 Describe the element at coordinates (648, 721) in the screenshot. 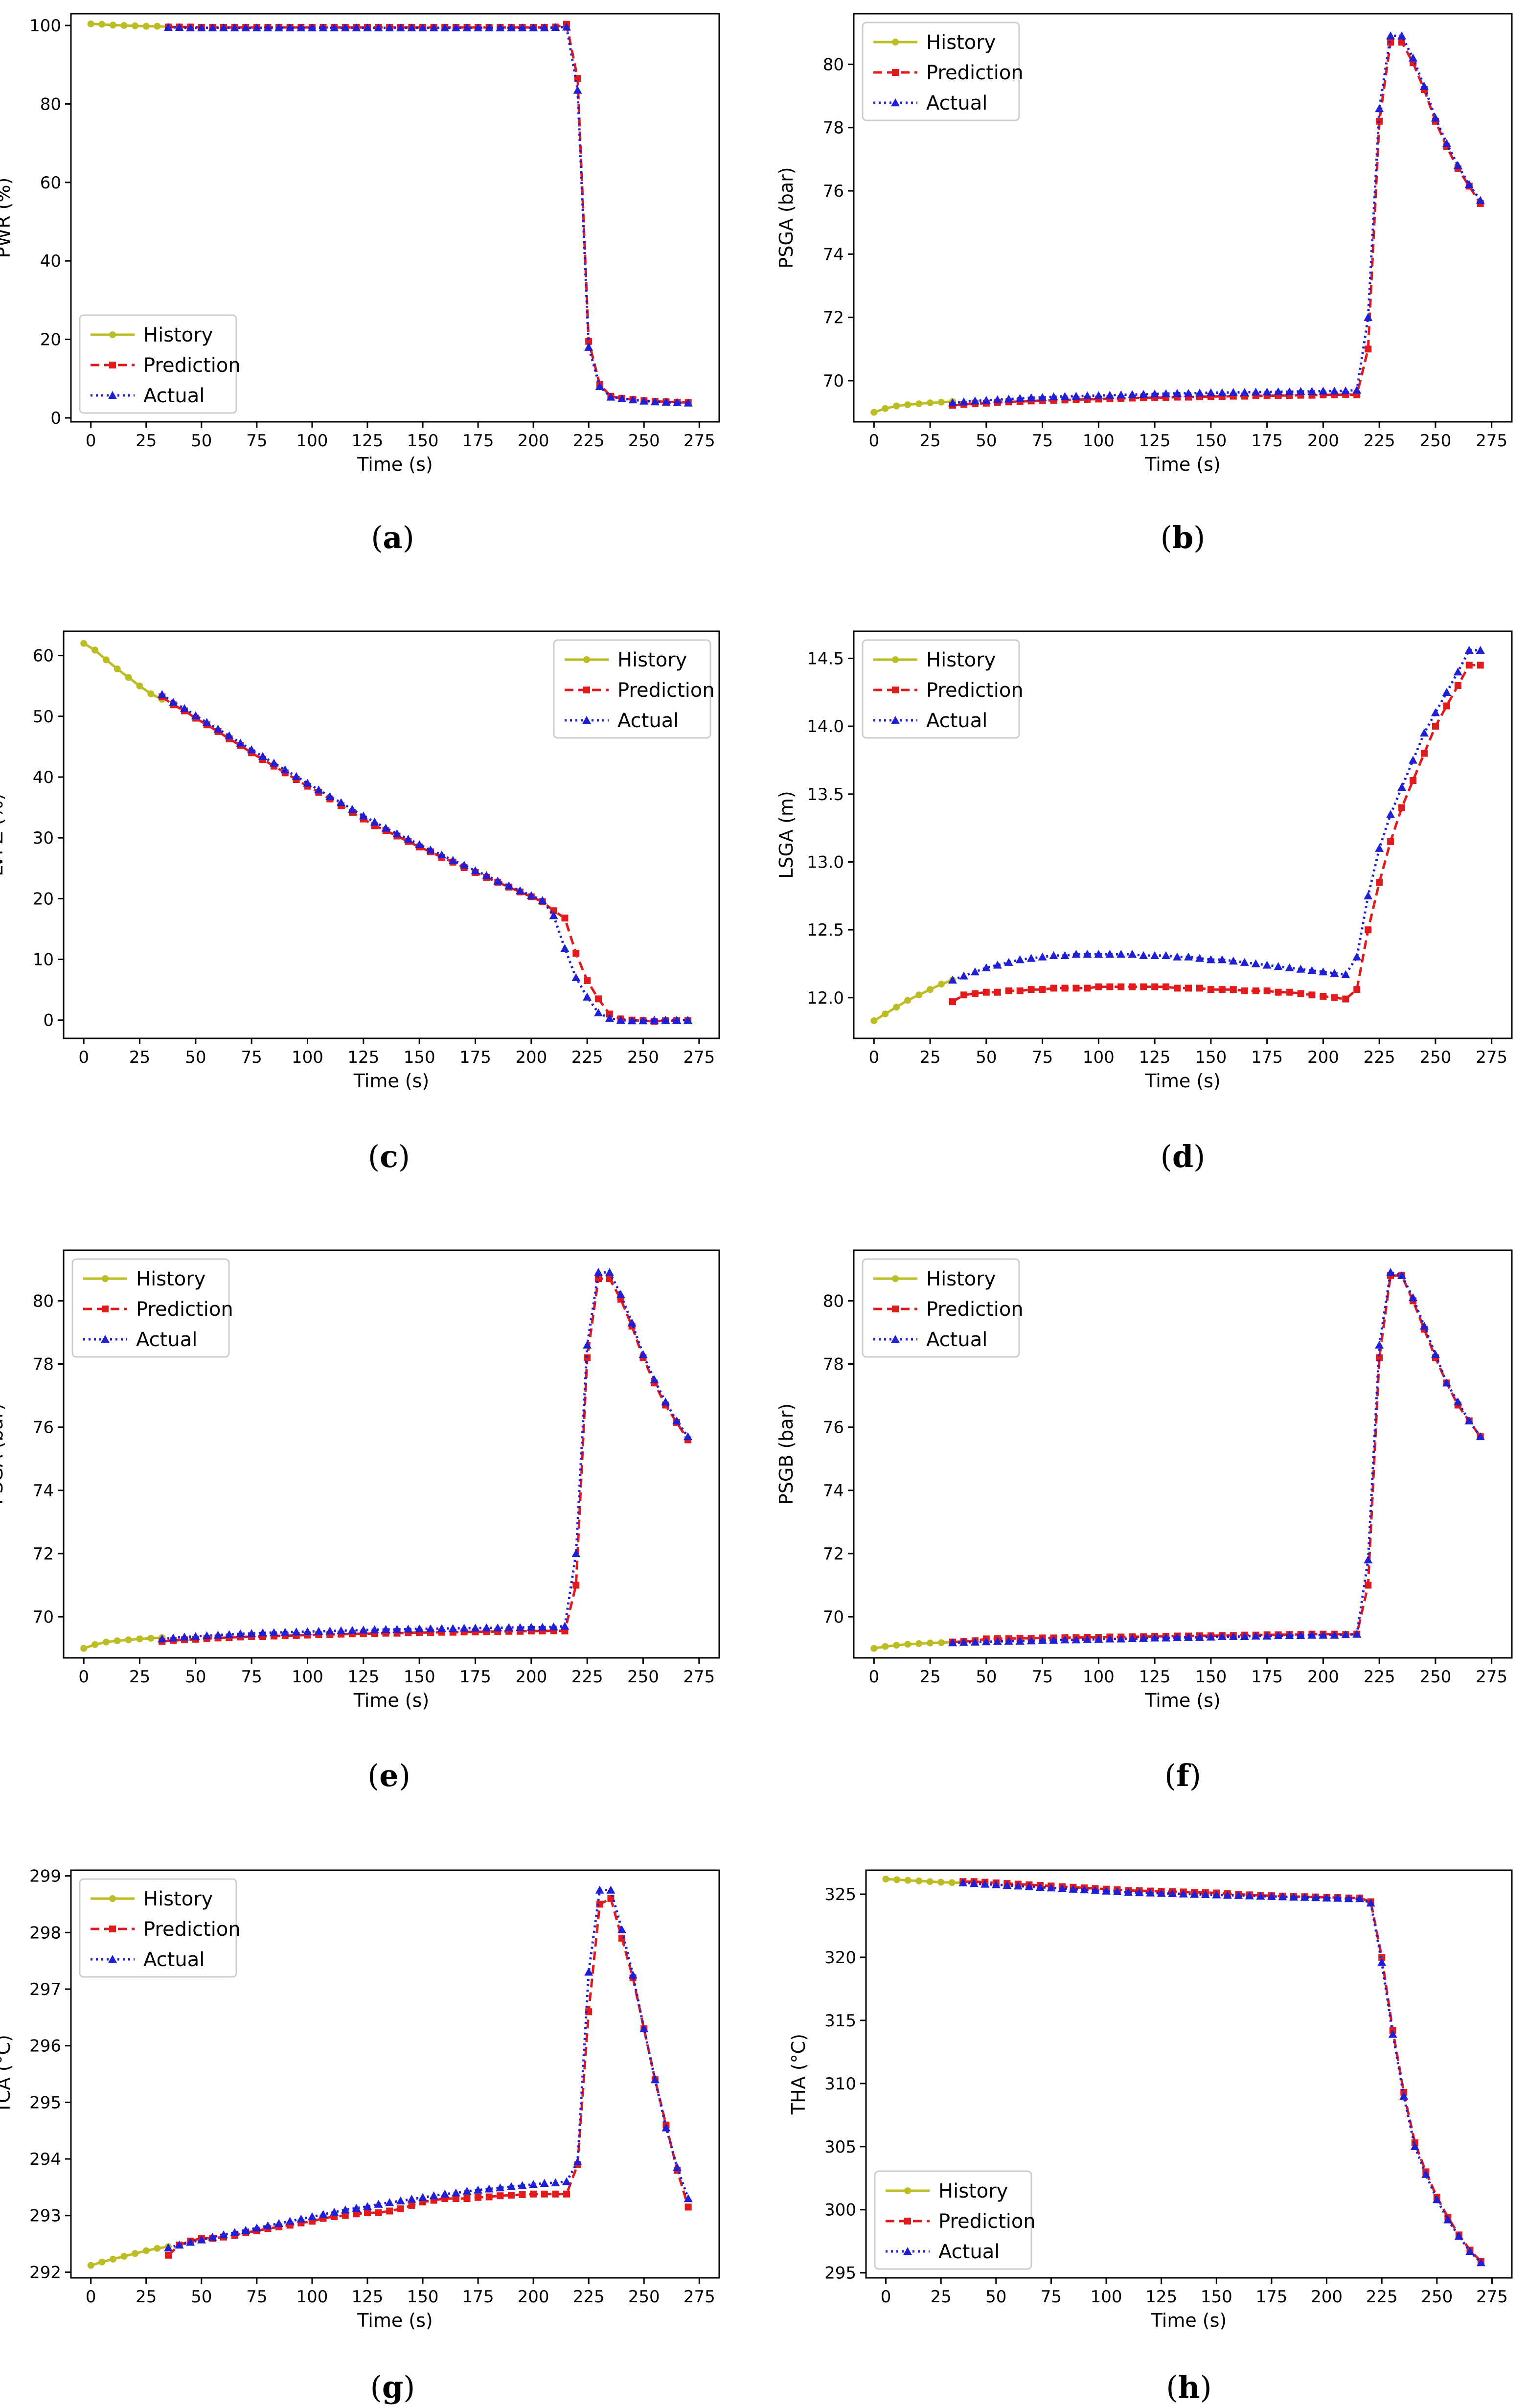

I see `legend-label-actual: Actual` at that location.